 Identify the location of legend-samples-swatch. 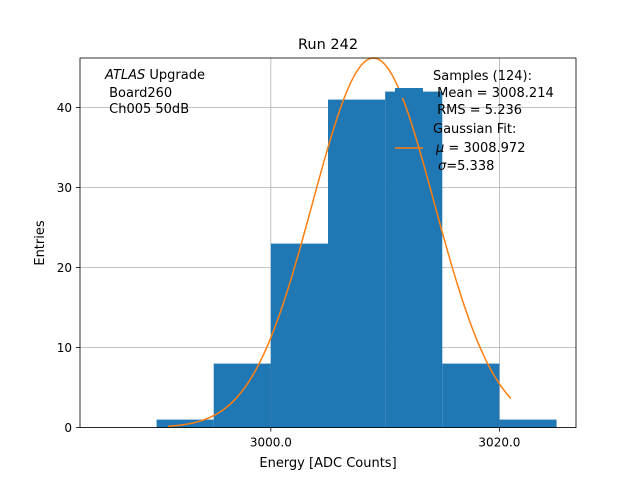
(409, 93).